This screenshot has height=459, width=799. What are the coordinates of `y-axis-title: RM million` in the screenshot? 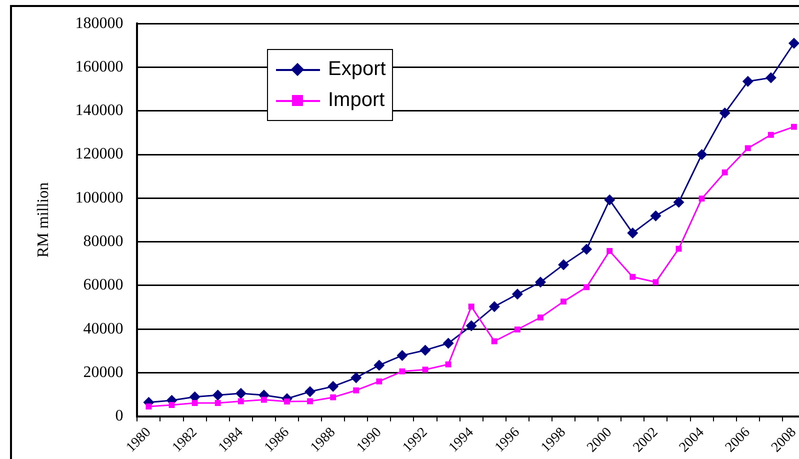 It's located at (43, 220).